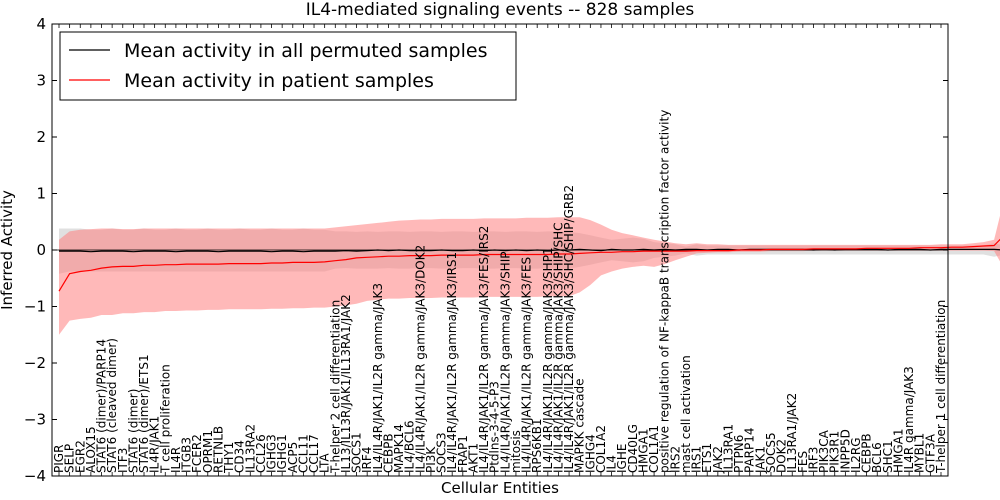  Describe the element at coordinates (197, 453) in the screenshot. I see `entity-label: FCER2` at that location.